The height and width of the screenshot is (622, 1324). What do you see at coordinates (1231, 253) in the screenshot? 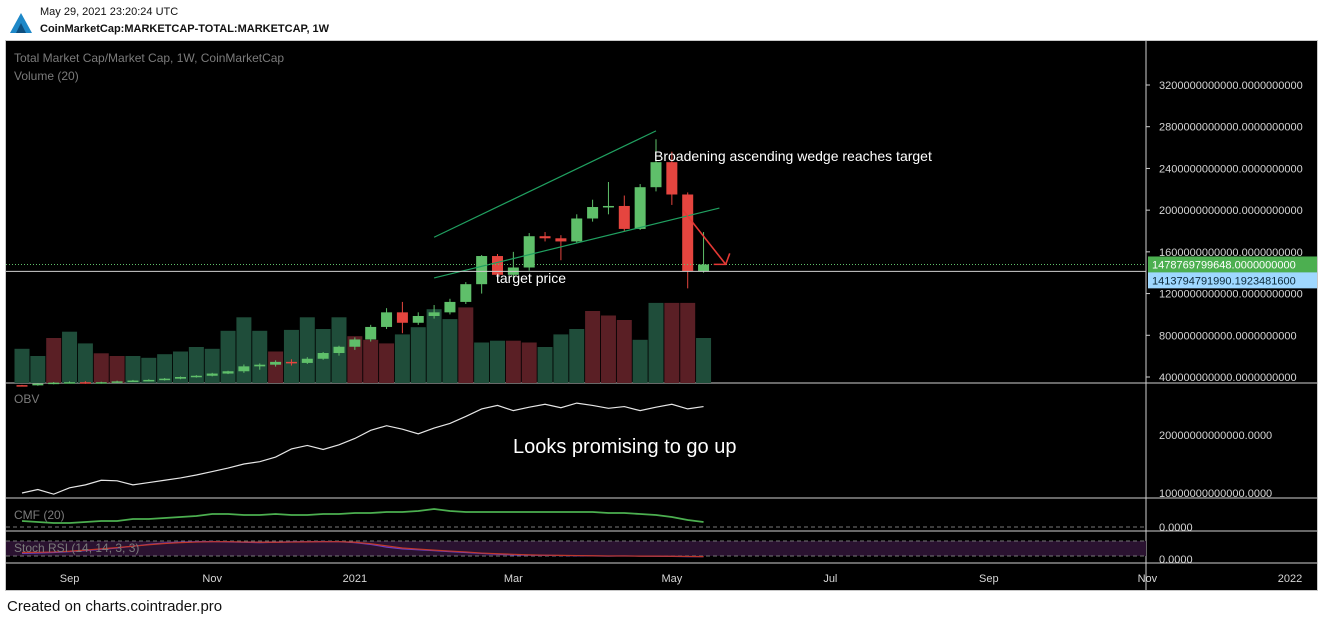
I see `price-tick-label: 1600000000000.0000000000` at bounding box center [1231, 253].